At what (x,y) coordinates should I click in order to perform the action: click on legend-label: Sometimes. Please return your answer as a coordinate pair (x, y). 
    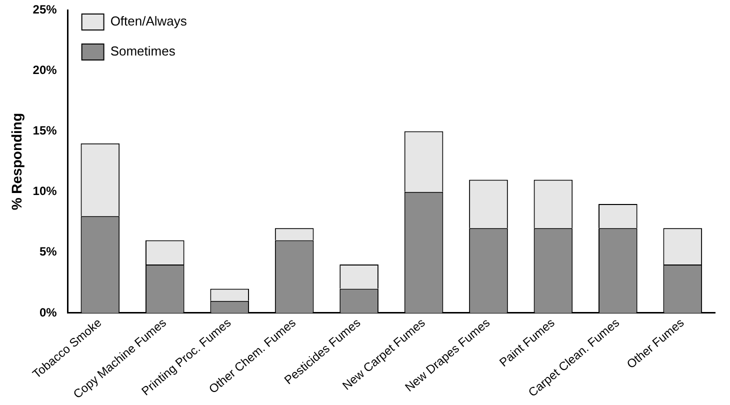
    Looking at the image, I should click on (143, 51).